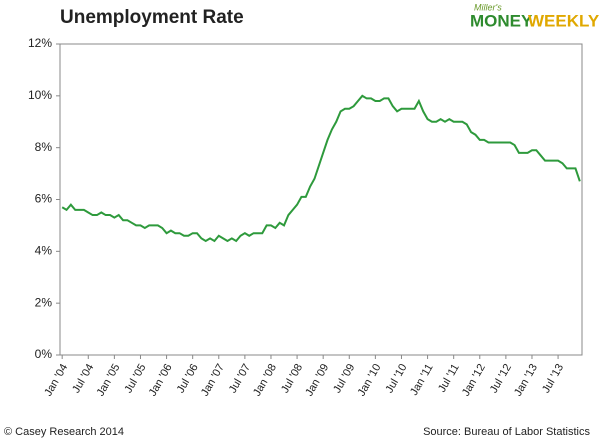 The width and height of the screenshot is (600, 441). What do you see at coordinates (506, 432) in the screenshot?
I see `source: Source: Bureau of Labor Statistics` at bounding box center [506, 432].